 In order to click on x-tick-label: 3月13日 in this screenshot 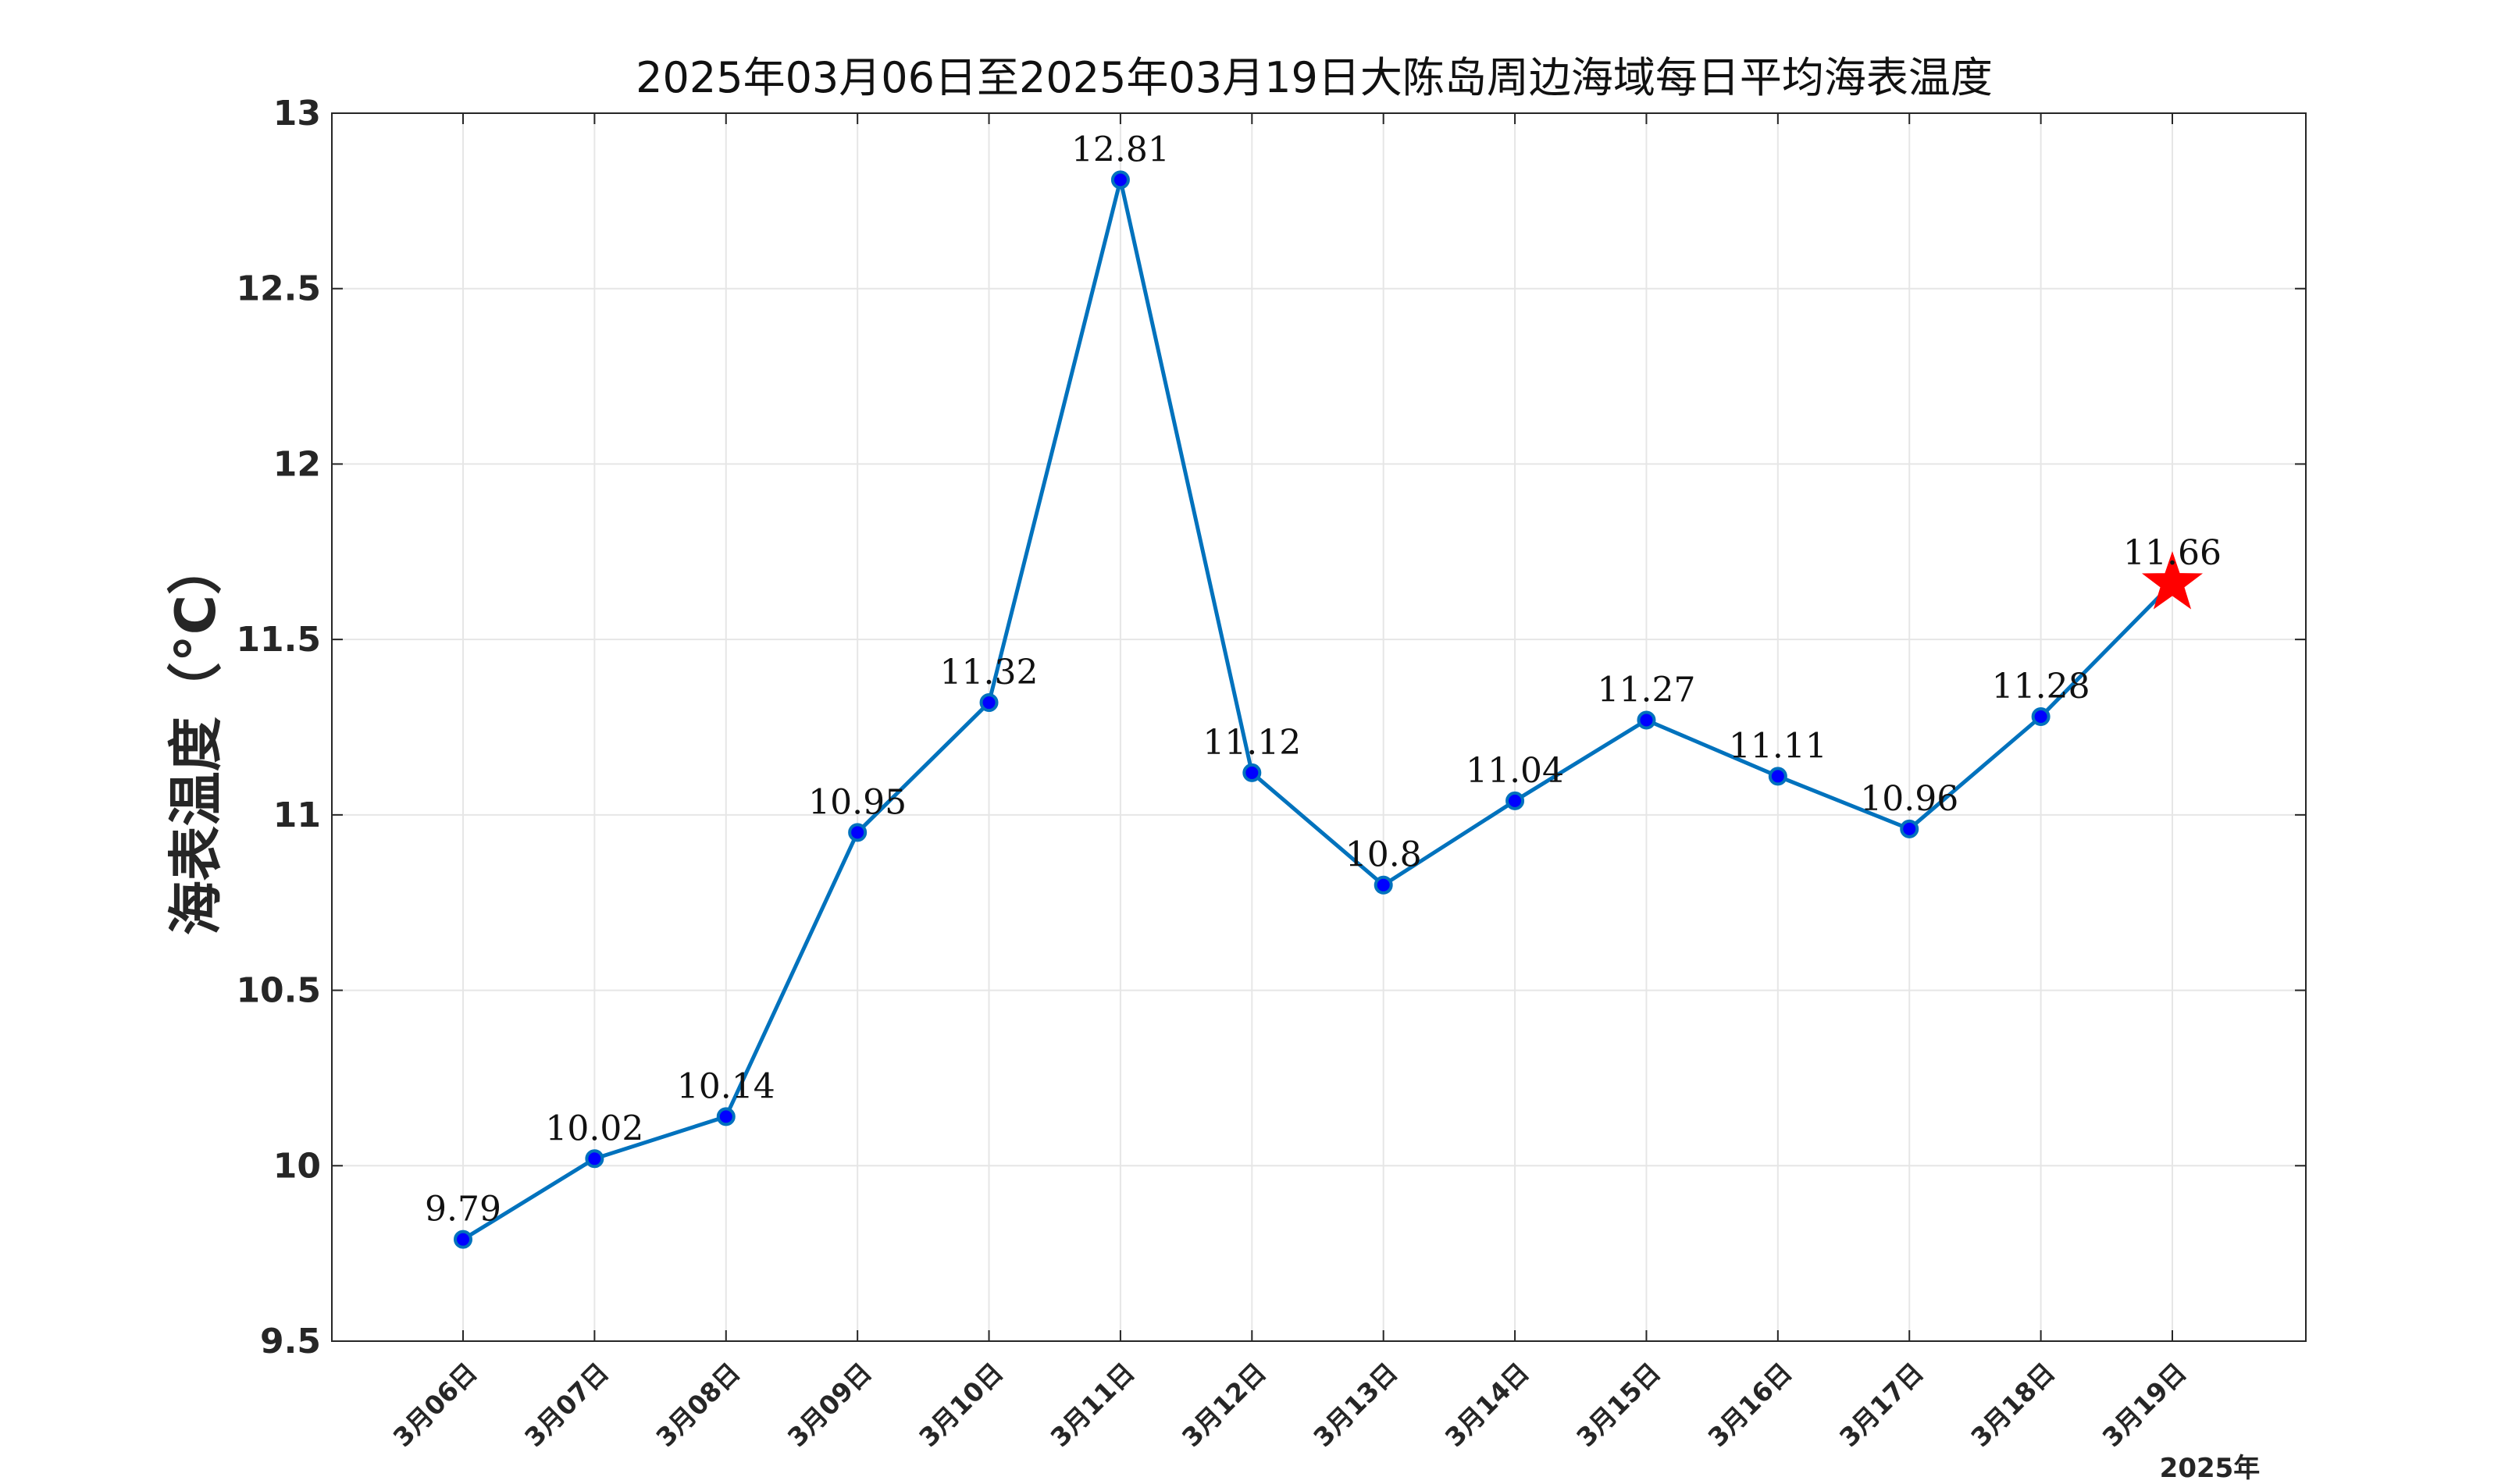, I will do `click(1355, 1405)`.